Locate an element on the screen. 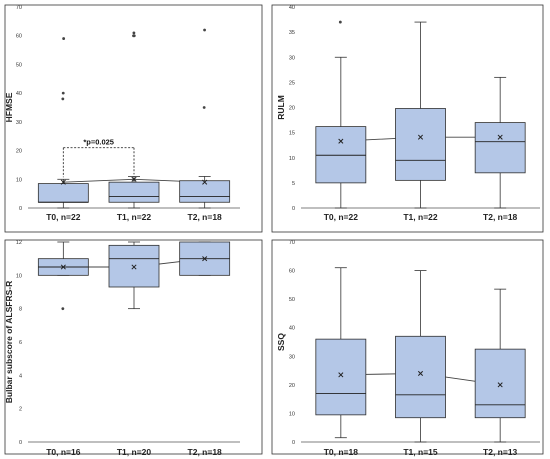  category-label: T2, n=13 is located at coordinates (500, 452).